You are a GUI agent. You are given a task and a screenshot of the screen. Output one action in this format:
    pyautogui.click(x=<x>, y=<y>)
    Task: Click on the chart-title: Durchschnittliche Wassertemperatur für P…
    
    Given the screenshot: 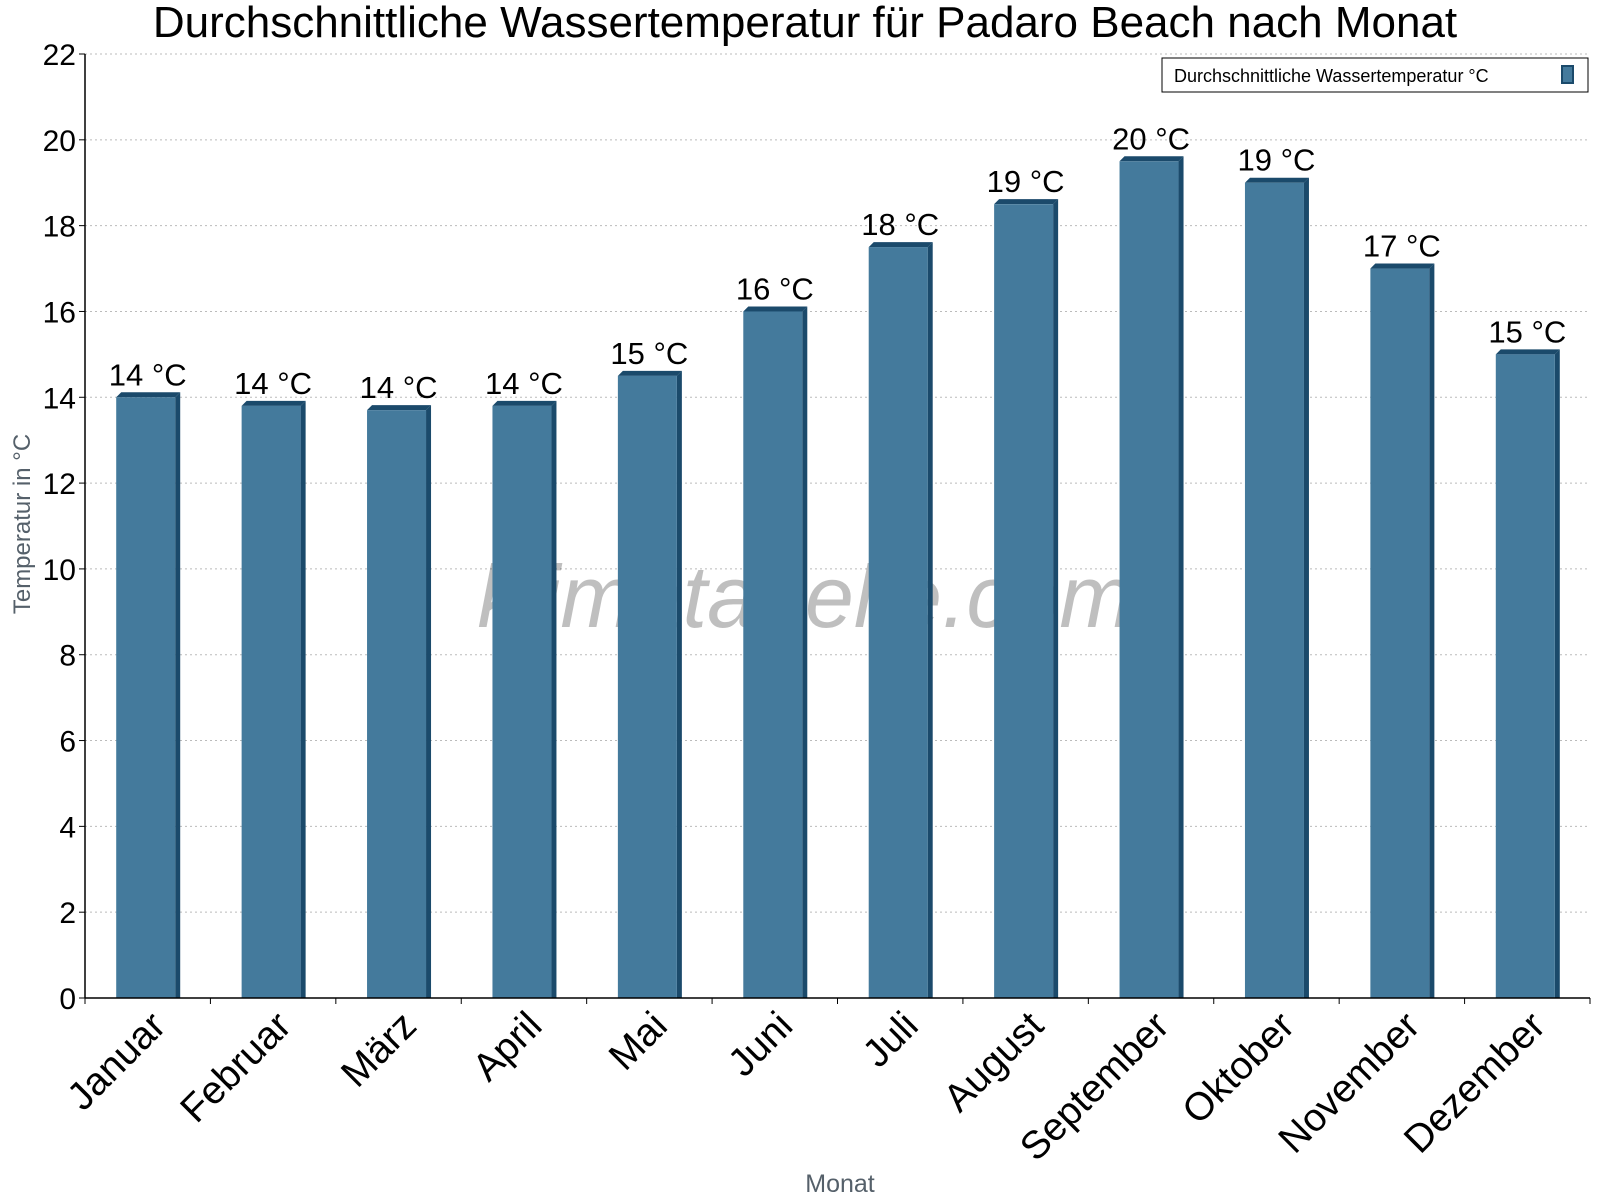 What is the action you would take?
    pyautogui.click(x=805, y=23)
    